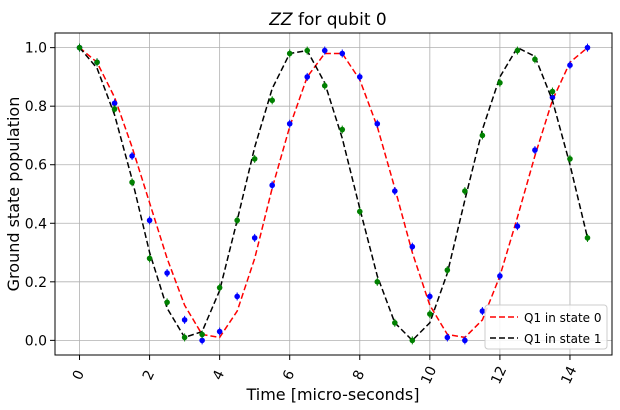 Image resolution: width=620 pixels, height=410 pixels. I want to click on chart-title: ZZ for qubit 0, so click(327, 20).